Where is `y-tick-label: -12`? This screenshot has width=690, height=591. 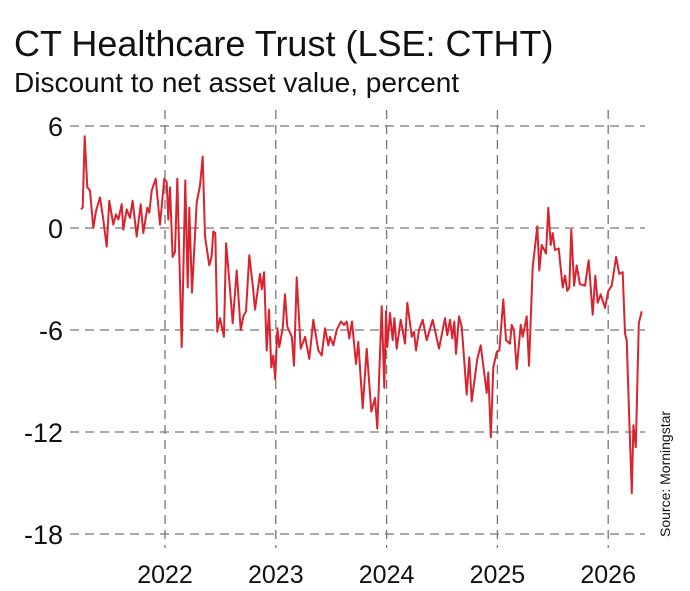 y-tick-label: -12 is located at coordinates (43, 433).